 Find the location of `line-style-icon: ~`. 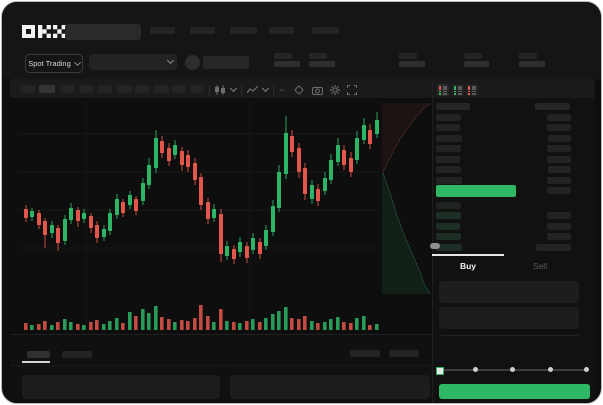

line-style-icon: ~ is located at coordinates (282, 90).